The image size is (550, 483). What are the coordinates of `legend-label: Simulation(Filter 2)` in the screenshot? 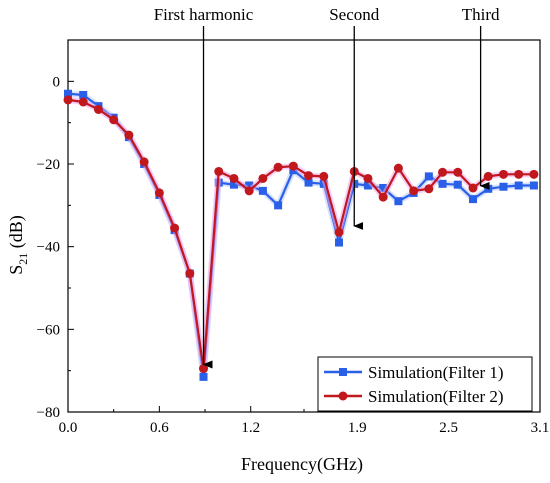 It's located at (436, 396).